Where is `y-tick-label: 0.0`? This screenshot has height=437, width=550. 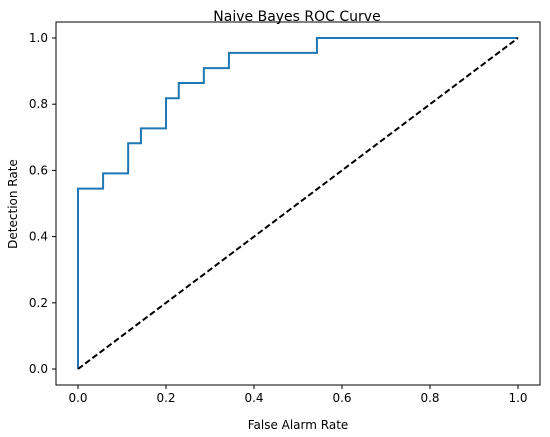
y-tick-label: 0.0 is located at coordinates (38, 369).